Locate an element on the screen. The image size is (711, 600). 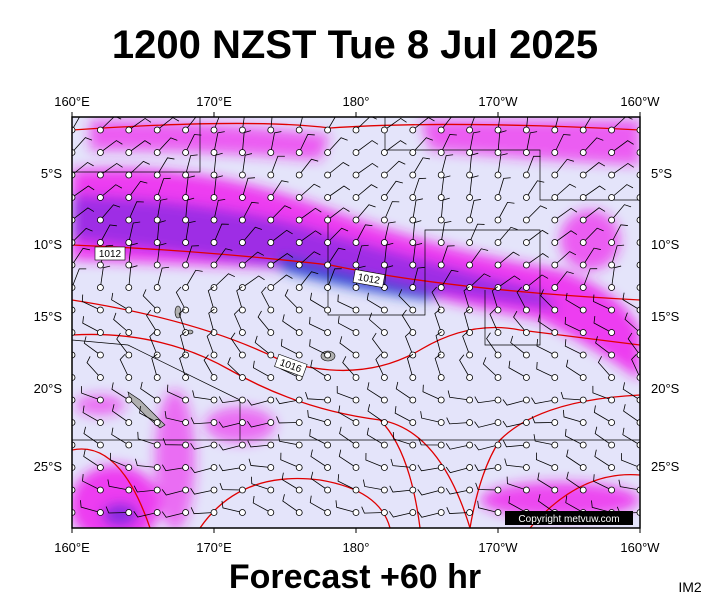
lat-label-right: 15°S is located at coordinates (665, 316).